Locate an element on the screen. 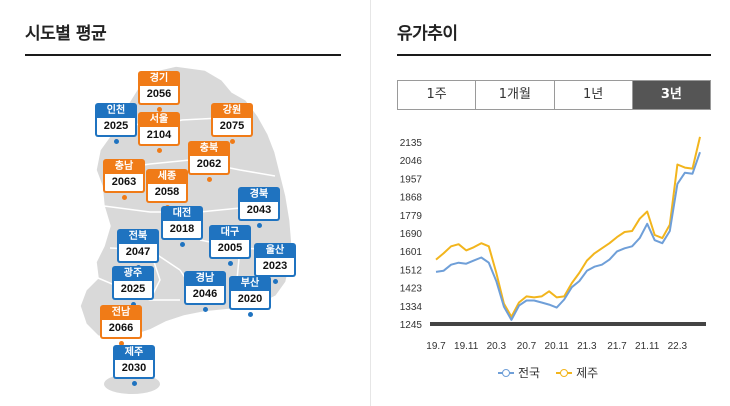 Image resolution: width=730 pixels, height=406 pixels. section-divider is located at coordinates (370, 203).